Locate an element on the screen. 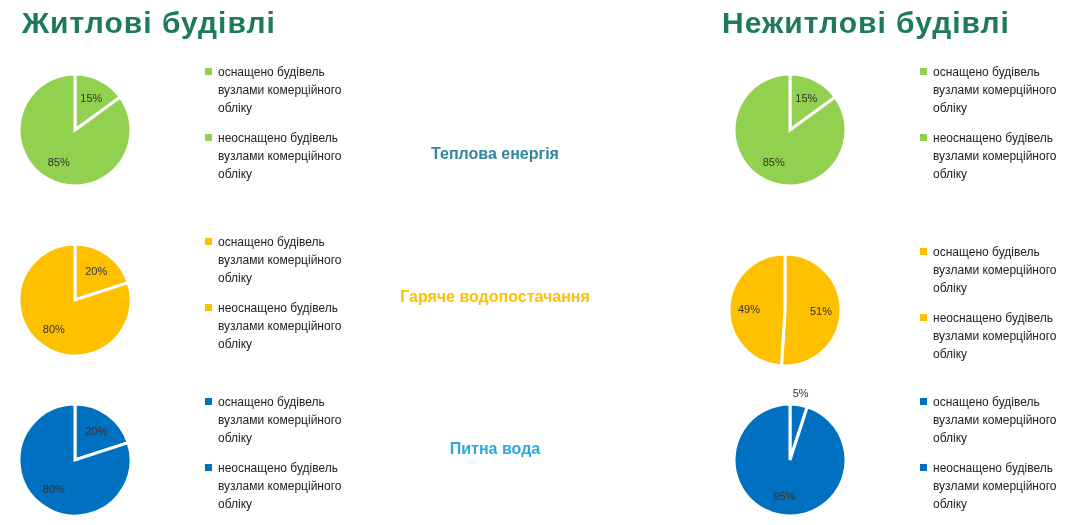 This screenshot has height=525, width=1074. data-label: 51% is located at coordinates (821, 311).